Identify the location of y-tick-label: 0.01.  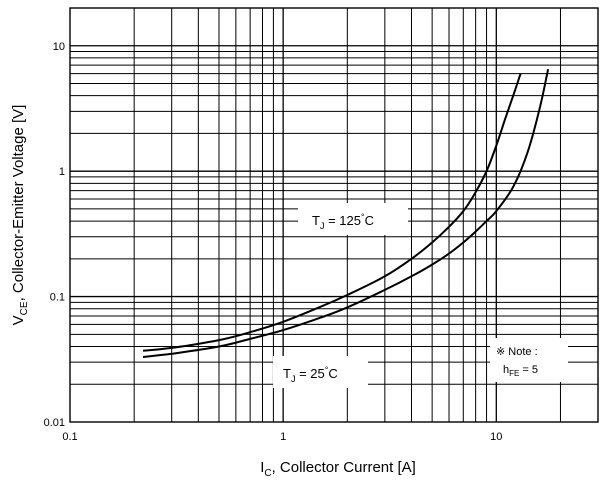
(54, 423).